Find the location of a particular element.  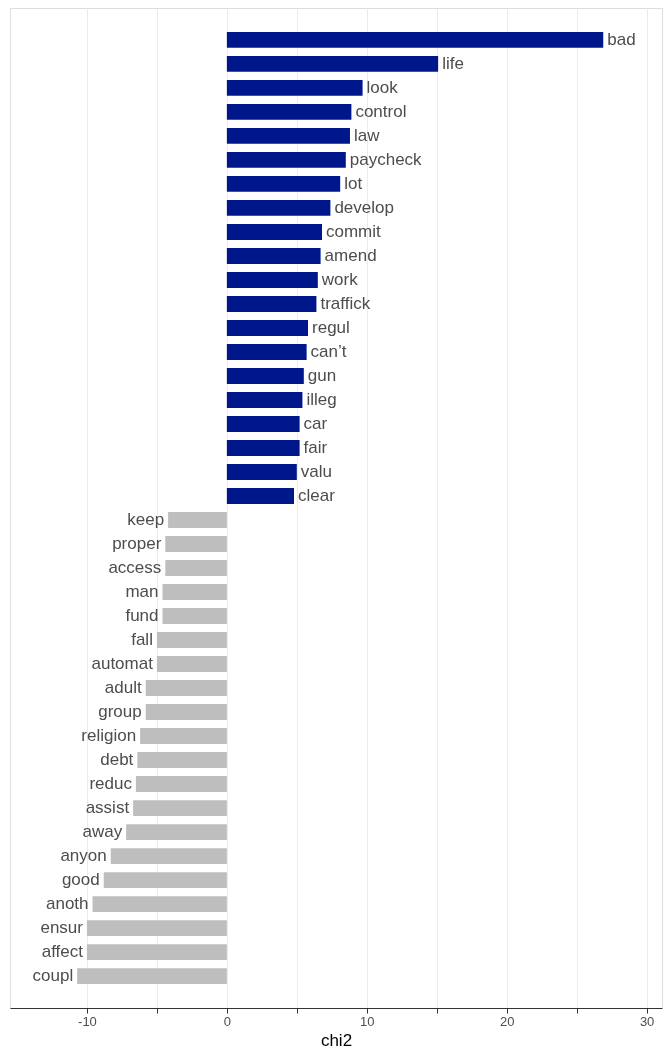

x-tick-label: 10 is located at coordinates (367, 1021).